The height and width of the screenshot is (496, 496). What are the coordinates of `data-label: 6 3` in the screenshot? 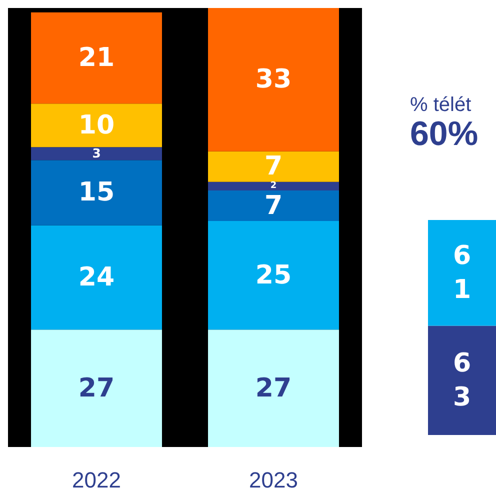 It's located at (462, 380).